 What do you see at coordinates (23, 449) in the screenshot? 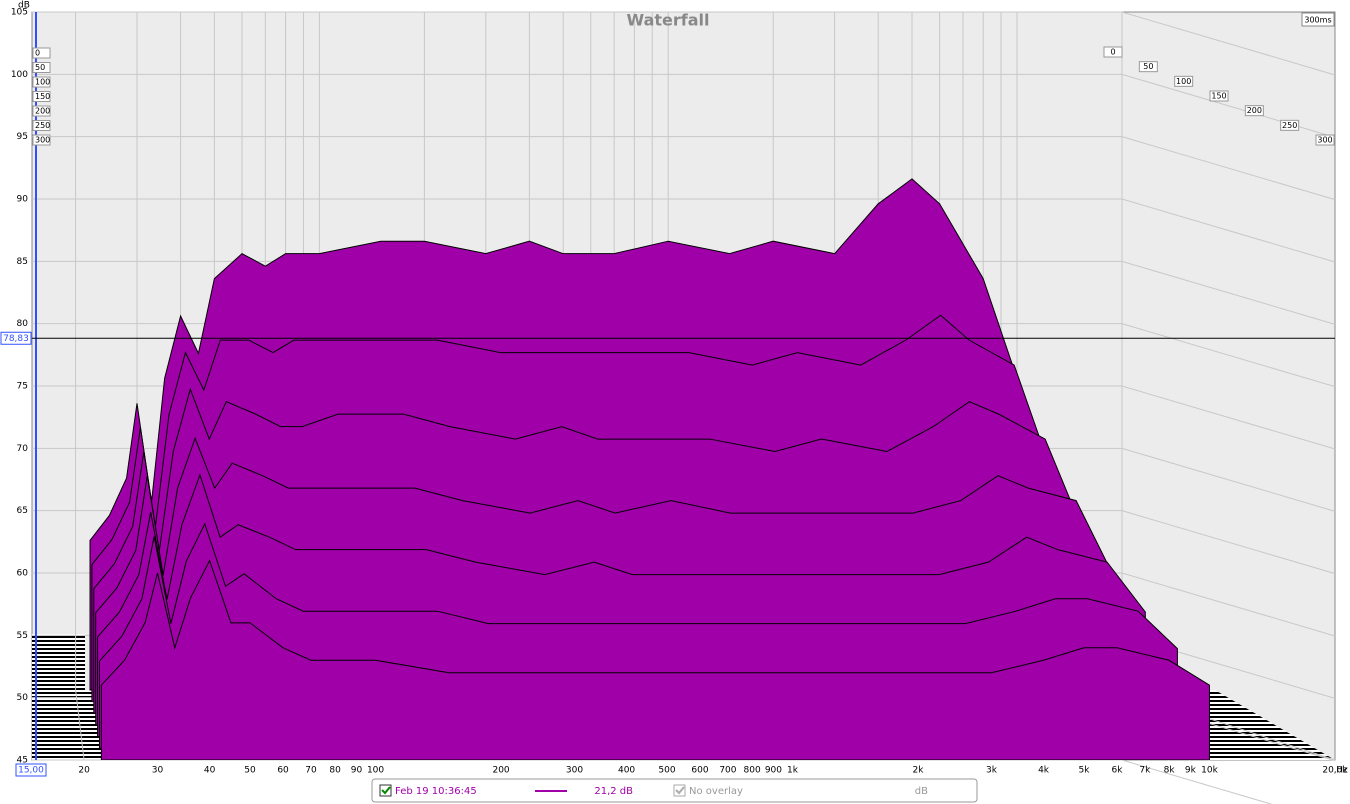
I see `y-tick-label: 70` at bounding box center [23, 449].